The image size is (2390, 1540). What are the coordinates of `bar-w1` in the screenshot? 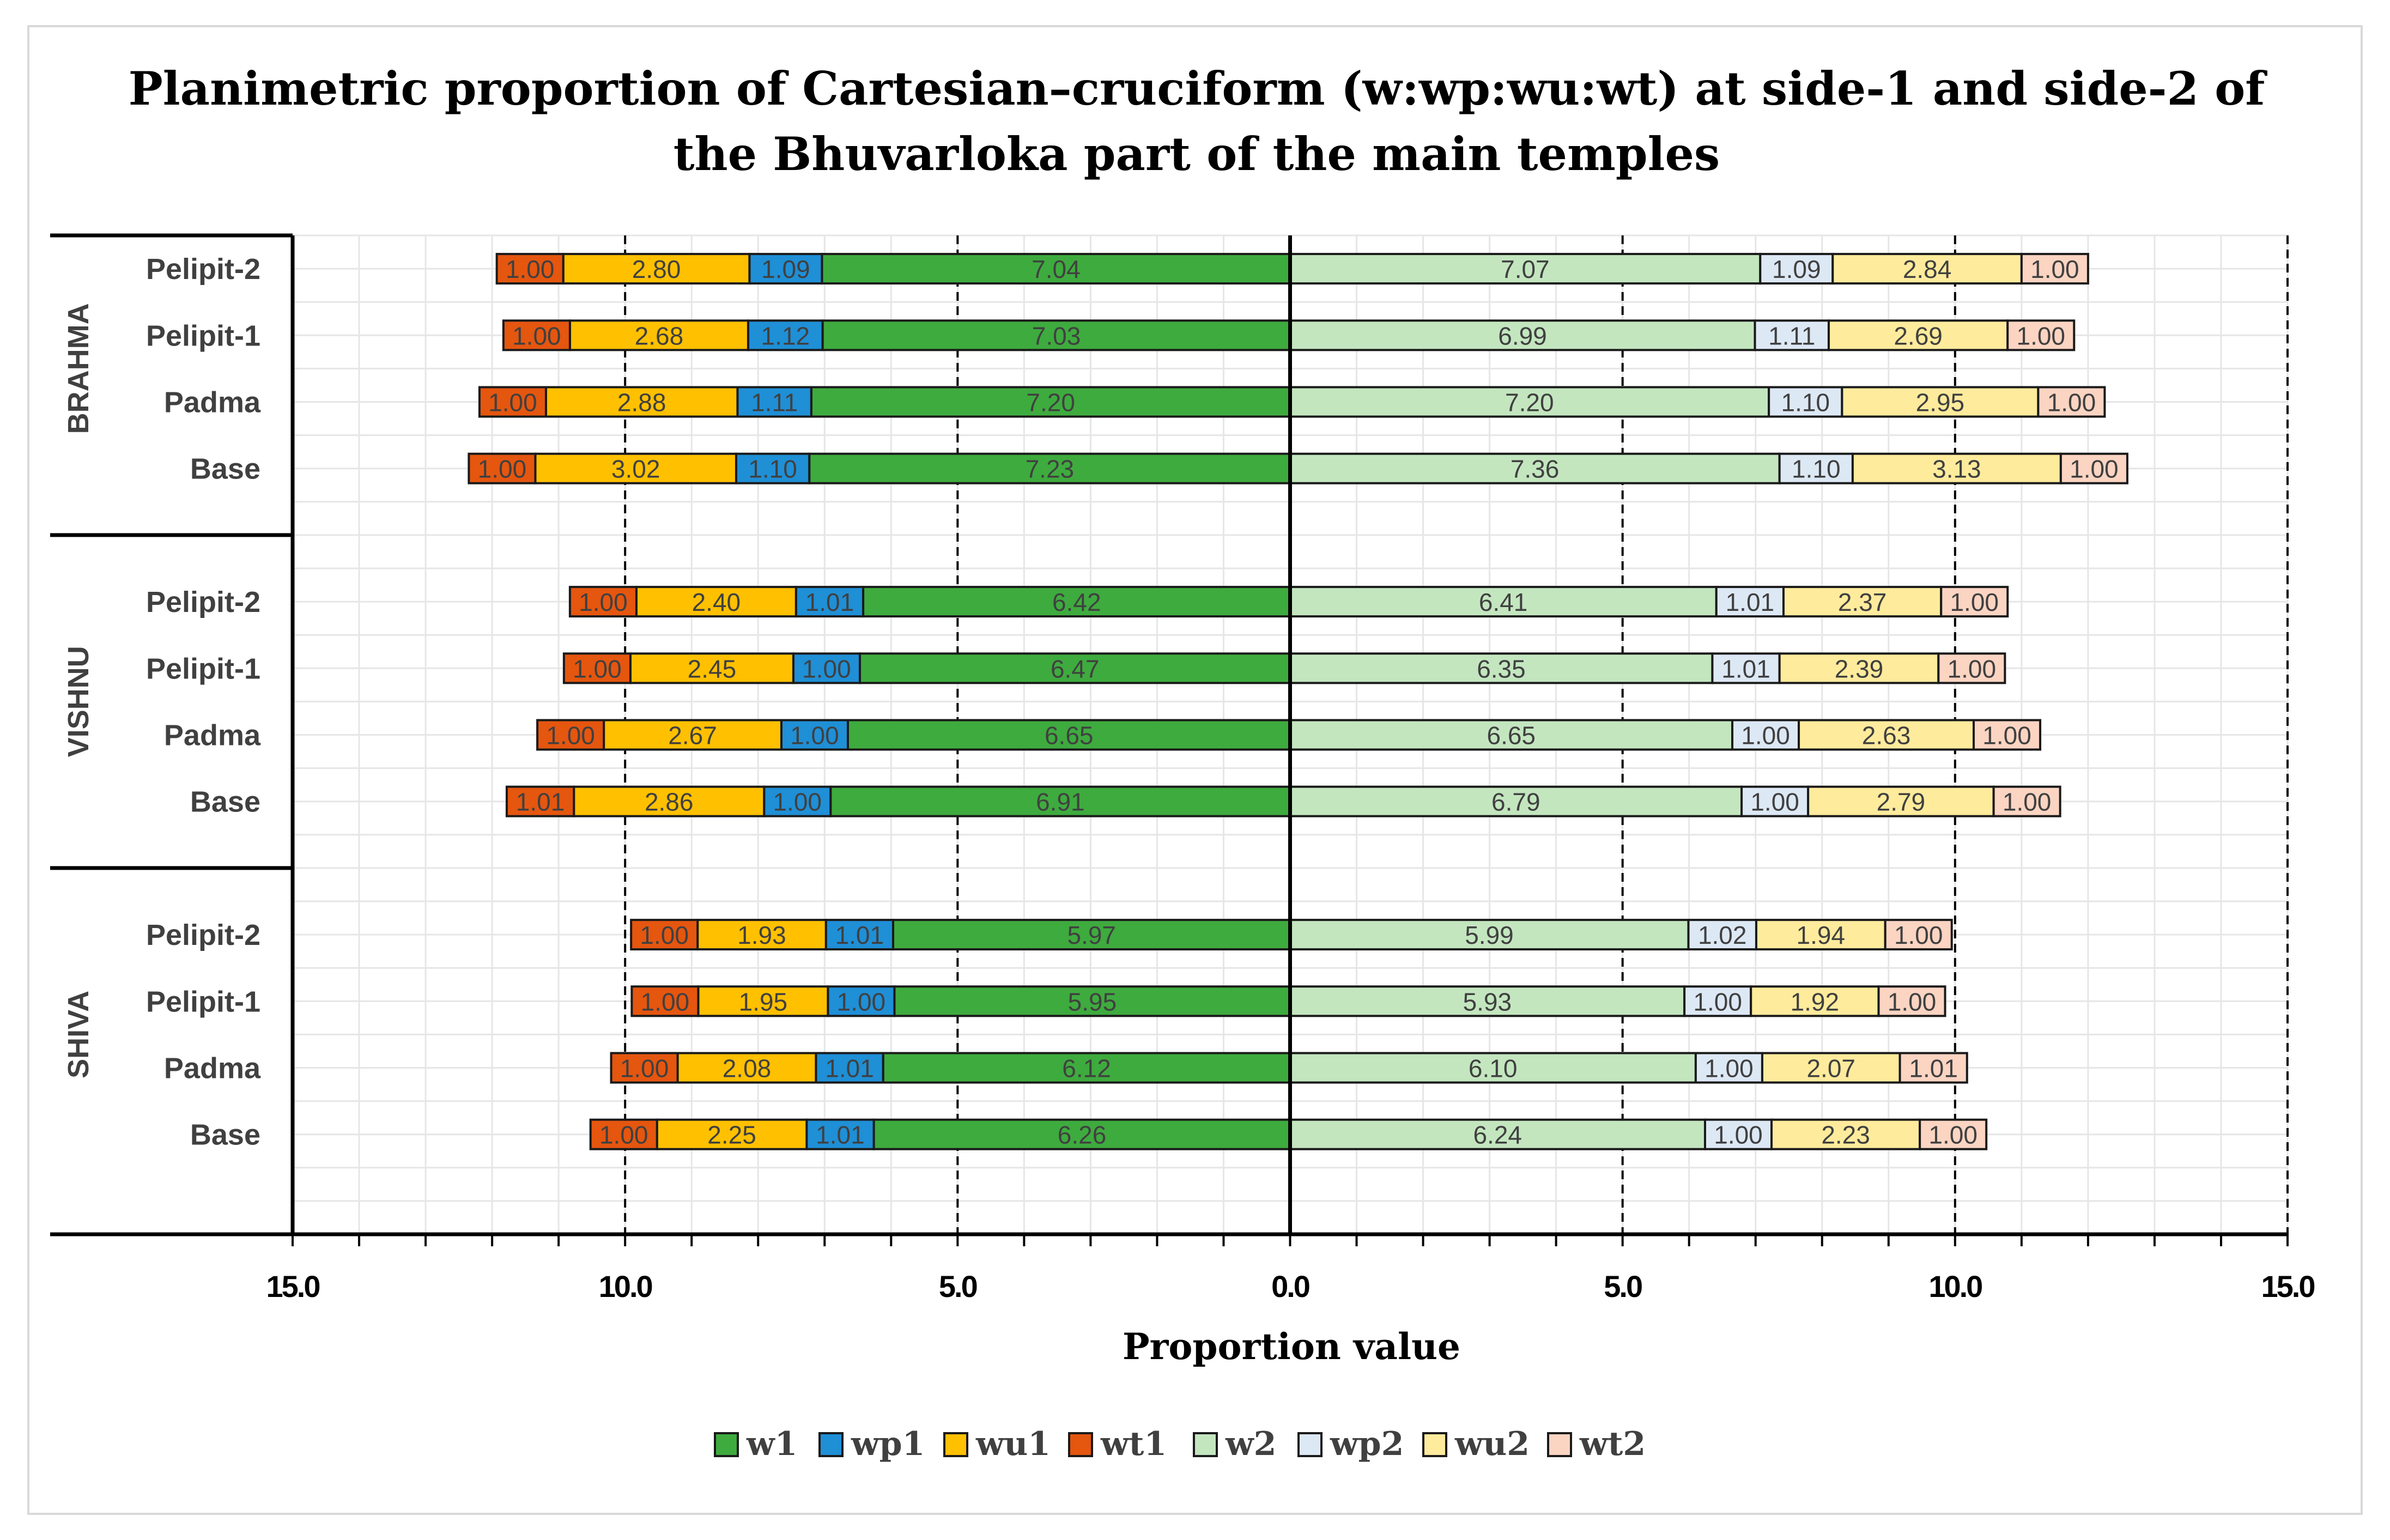 It's located at (1074, 668).